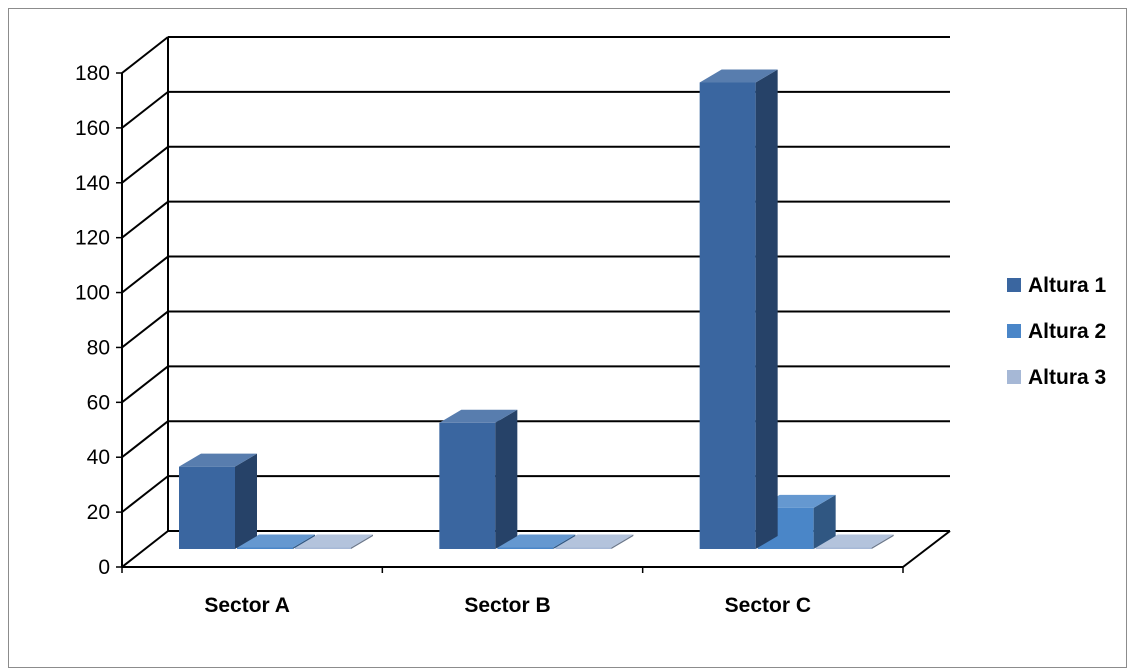 This screenshot has height=668, width=1129. I want to click on bar-altura-1-sector-a, so click(218, 501).